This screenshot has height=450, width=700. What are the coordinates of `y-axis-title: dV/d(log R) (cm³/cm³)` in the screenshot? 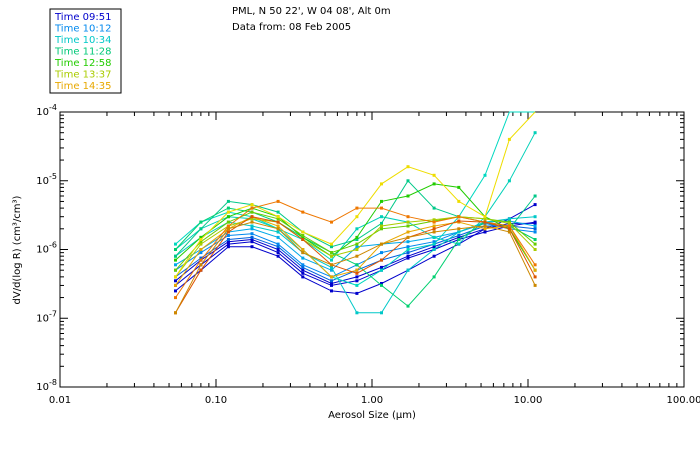 It's located at (17, 249).